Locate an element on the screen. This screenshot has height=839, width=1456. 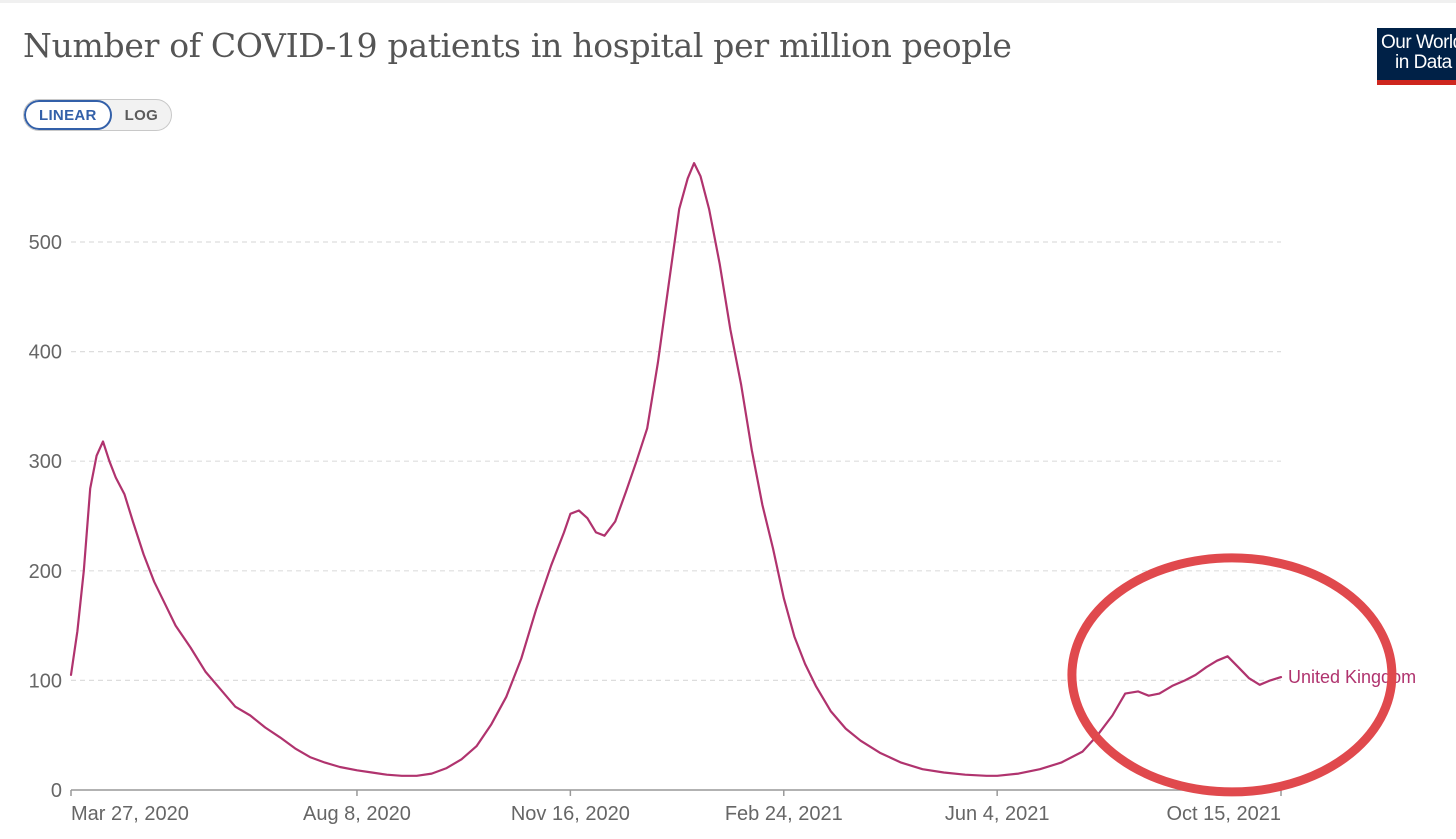
logo-text-line-1: Our World is located at coordinates (1418, 42).